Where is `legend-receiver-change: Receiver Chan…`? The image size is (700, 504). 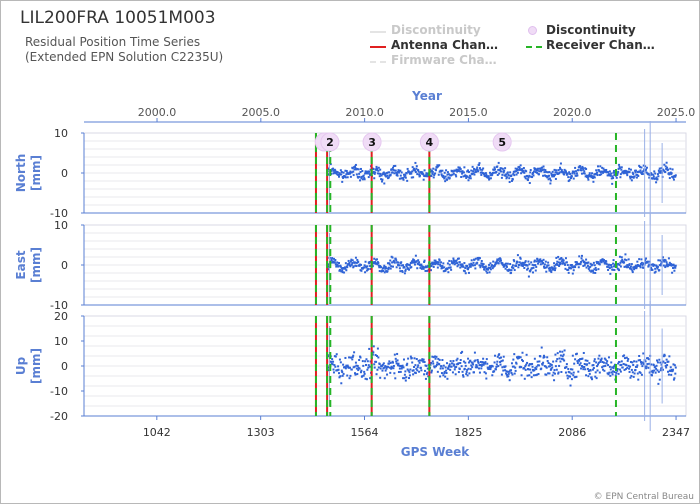
legend-receiver-change: Receiver Chan… is located at coordinates (600, 45).